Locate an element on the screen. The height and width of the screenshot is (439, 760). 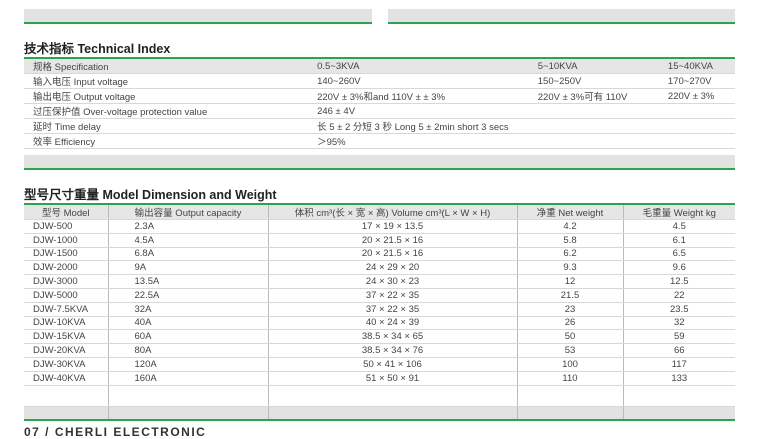
table-cell: 100 is located at coordinates (570, 364).